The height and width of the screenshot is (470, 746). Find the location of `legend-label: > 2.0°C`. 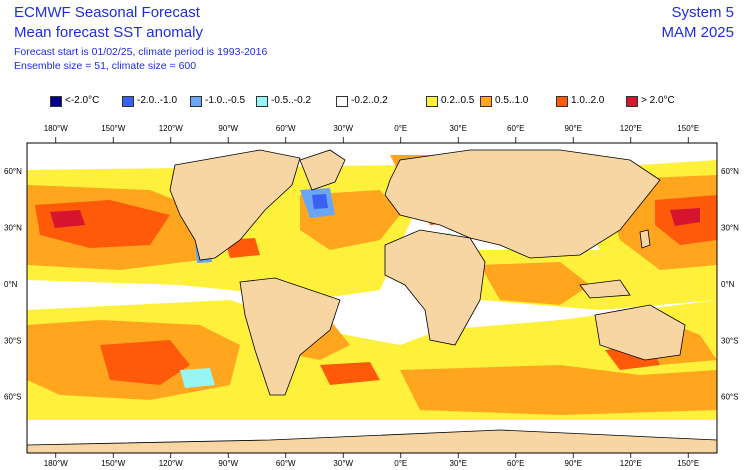

legend-label: > 2.0°C is located at coordinates (658, 100).